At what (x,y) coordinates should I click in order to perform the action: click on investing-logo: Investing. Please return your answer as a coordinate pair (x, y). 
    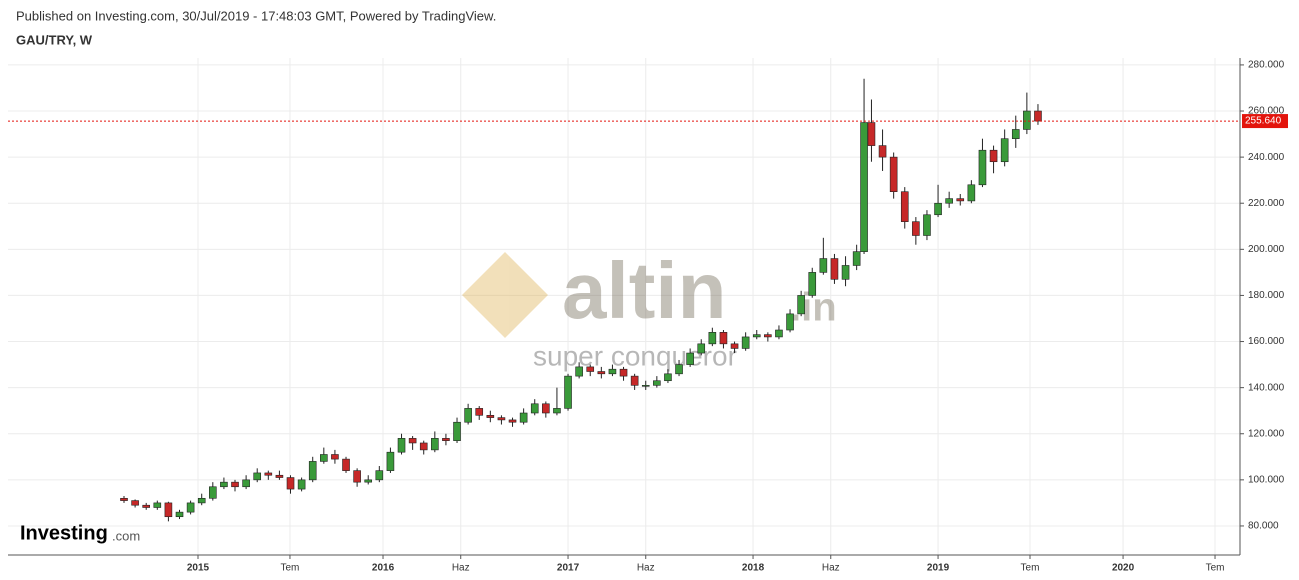
    Looking at the image, I should click on (64, 533).